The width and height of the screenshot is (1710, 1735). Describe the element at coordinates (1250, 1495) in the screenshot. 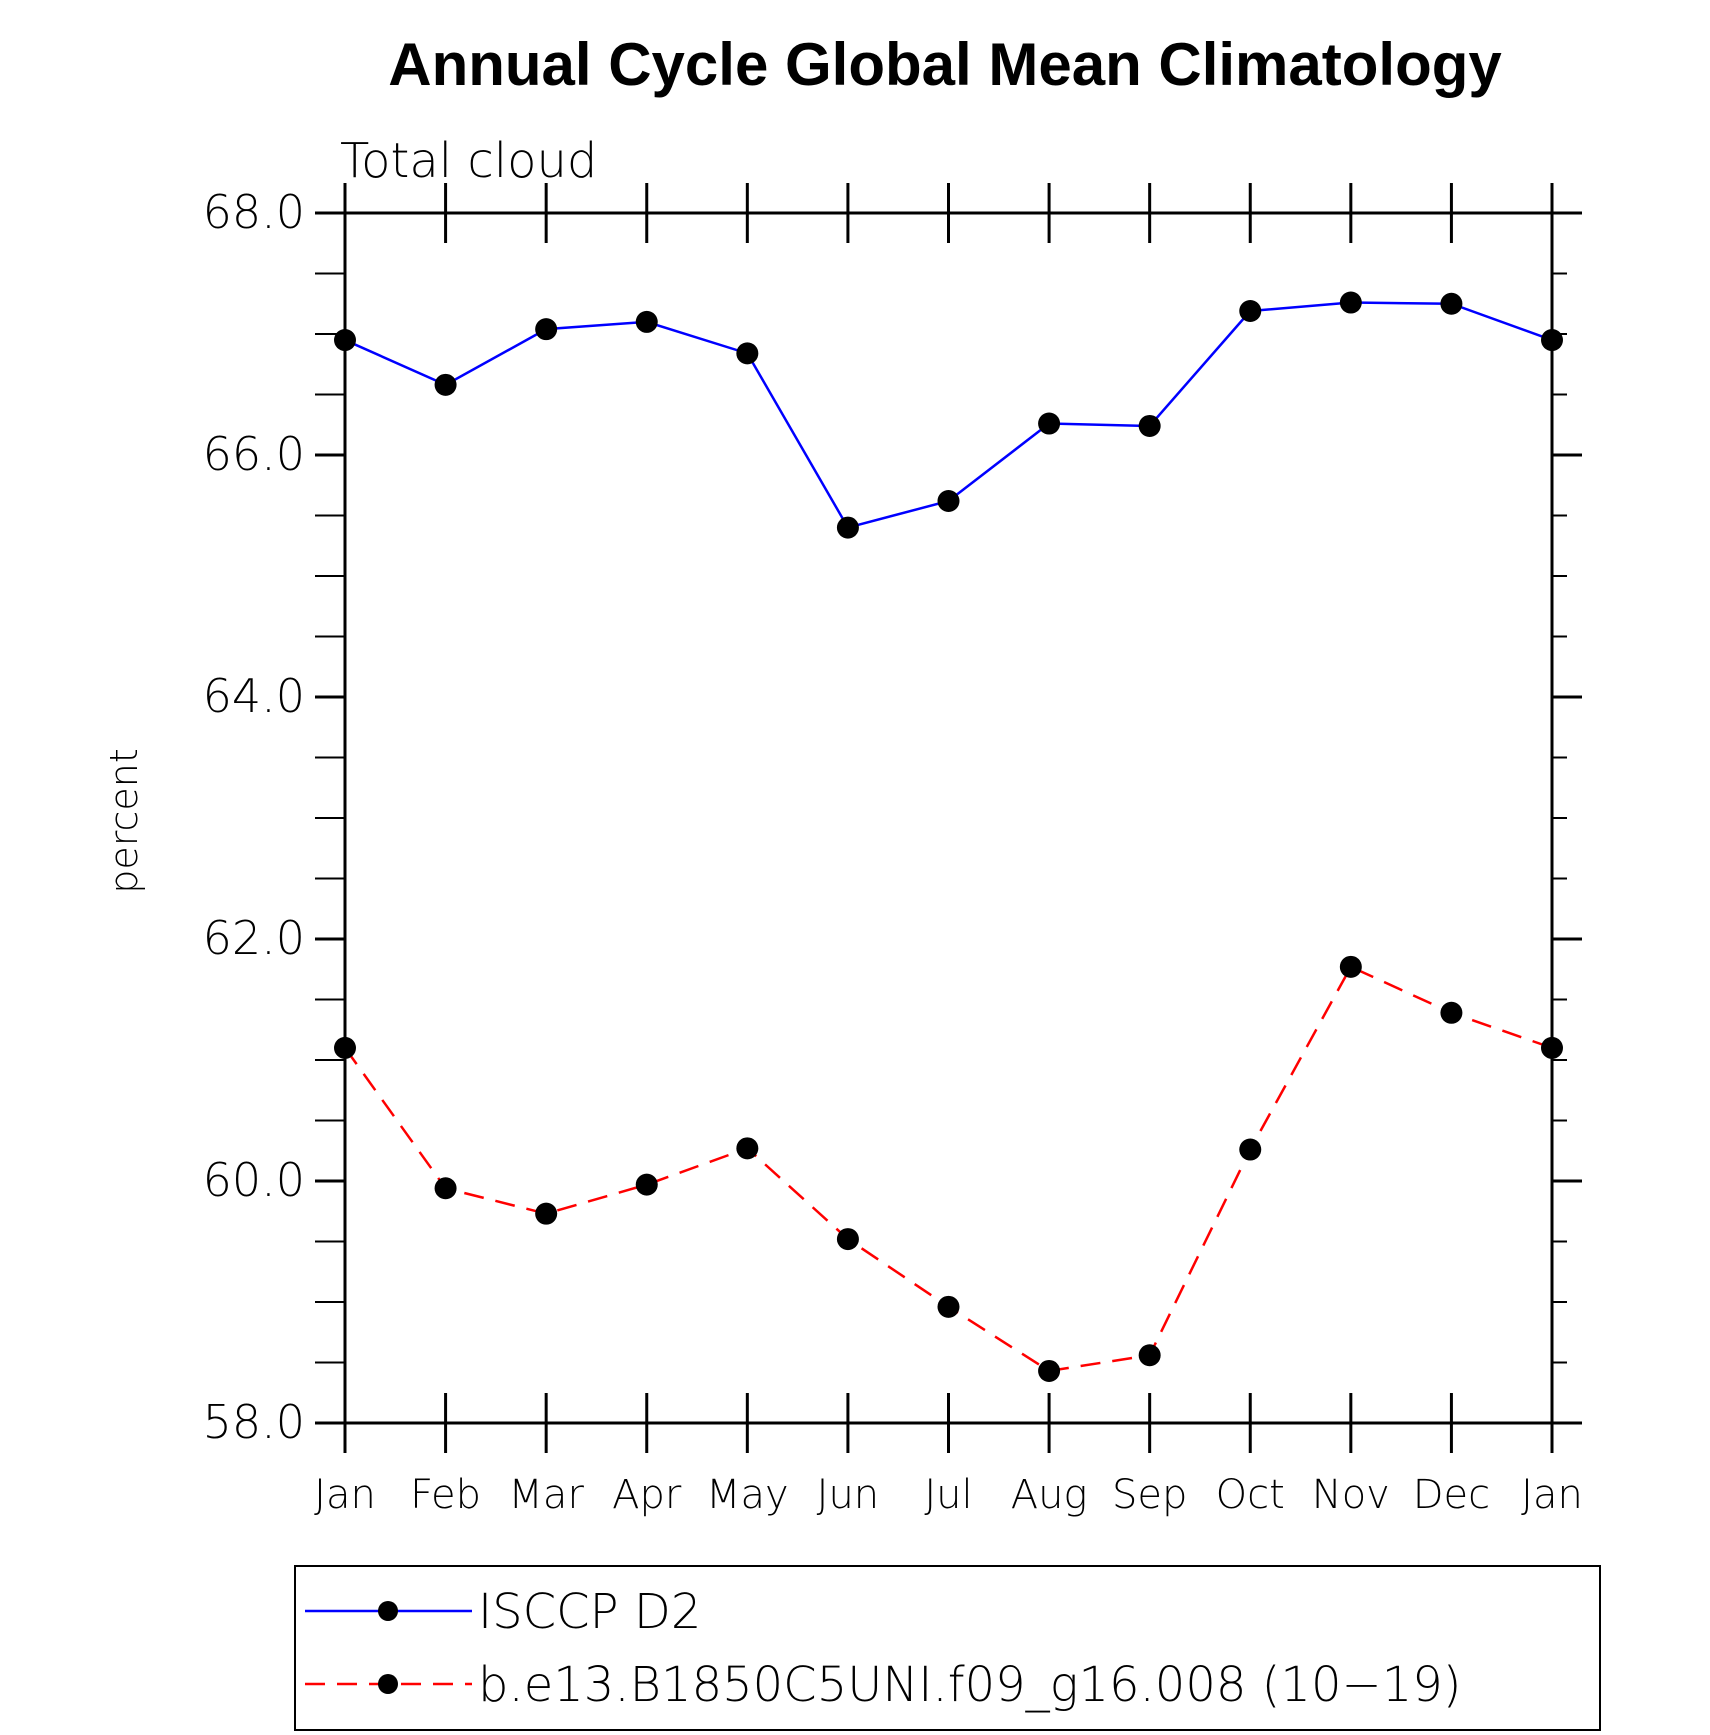

I see `x-tick-label: Oct` at that location.